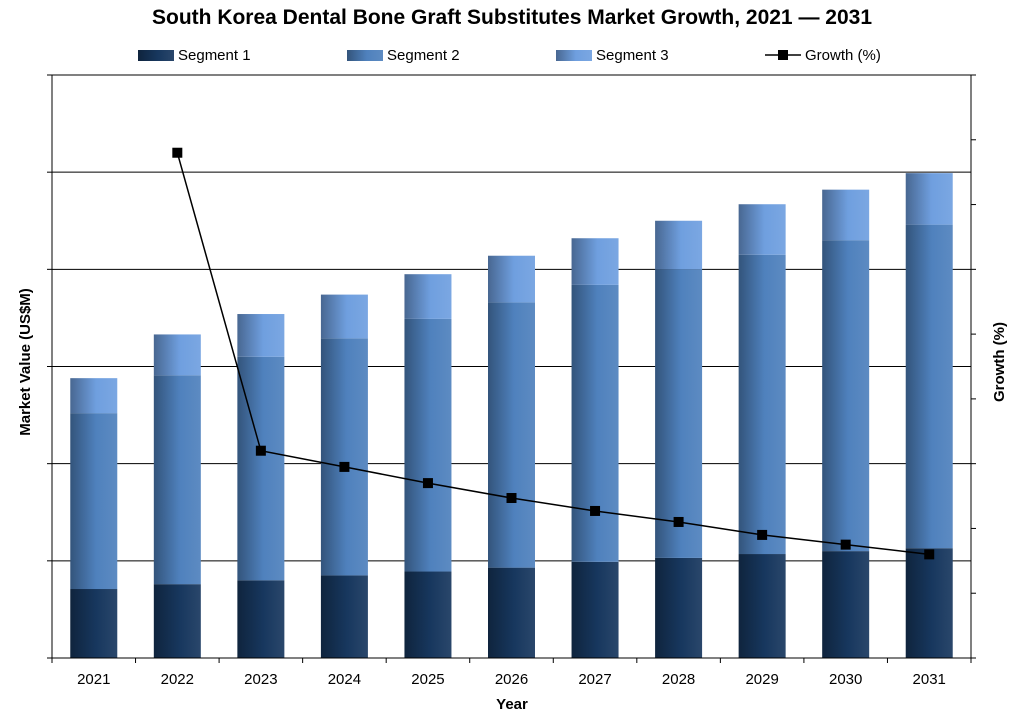 This screenshot has height=716, width=1024. Describe the element at coordinates (509, 55) in the screenshot. I see `legend: Segment 1 Segment 2 Segment 3 Growth (%)` at that location.